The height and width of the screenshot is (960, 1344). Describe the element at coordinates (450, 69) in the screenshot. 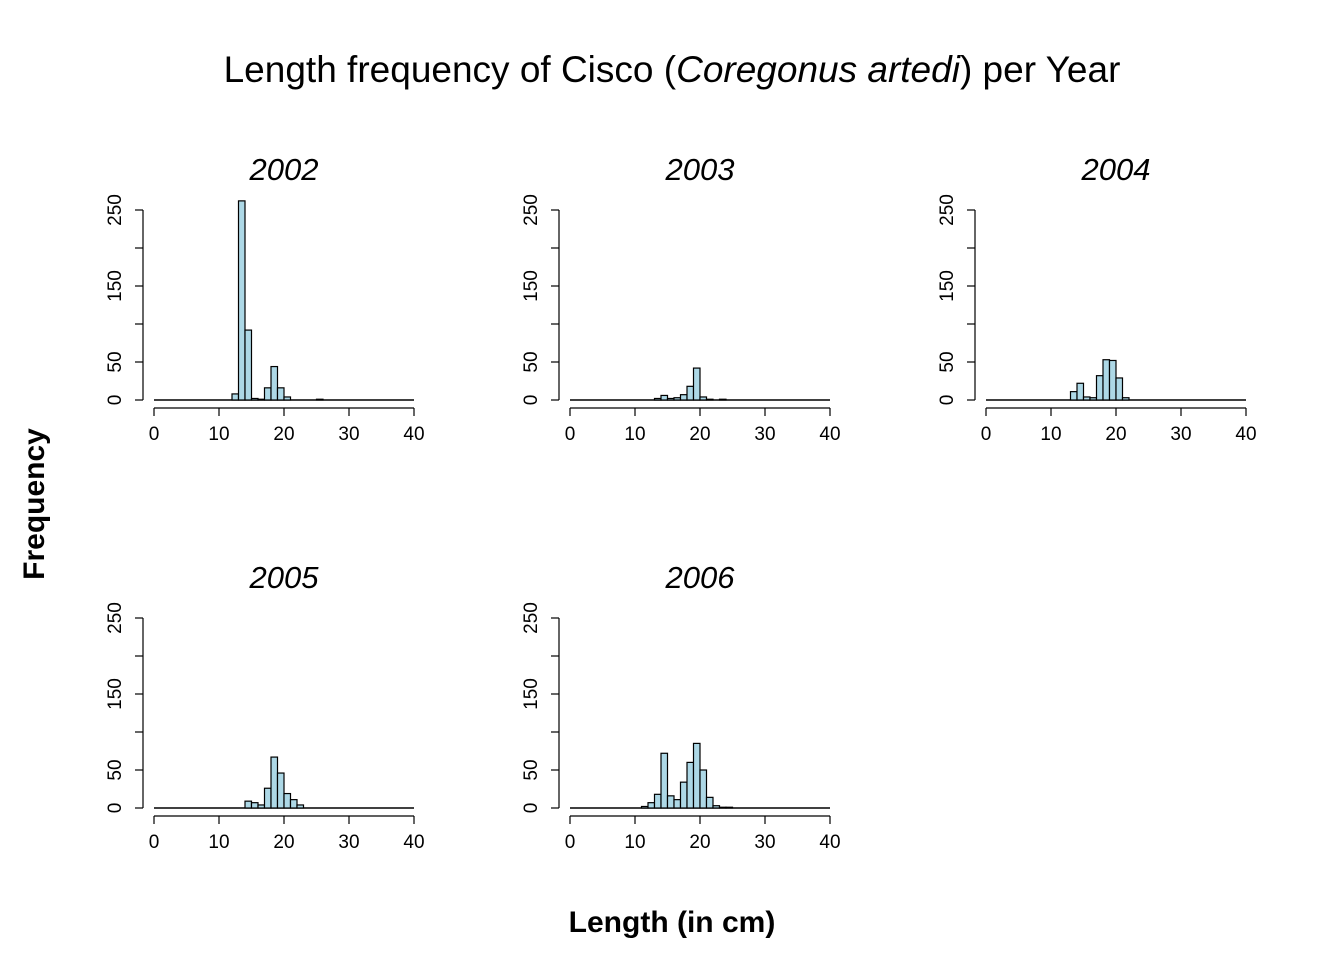

I see `chart-title-prefix: Length frequency of Cisco (` at that location.